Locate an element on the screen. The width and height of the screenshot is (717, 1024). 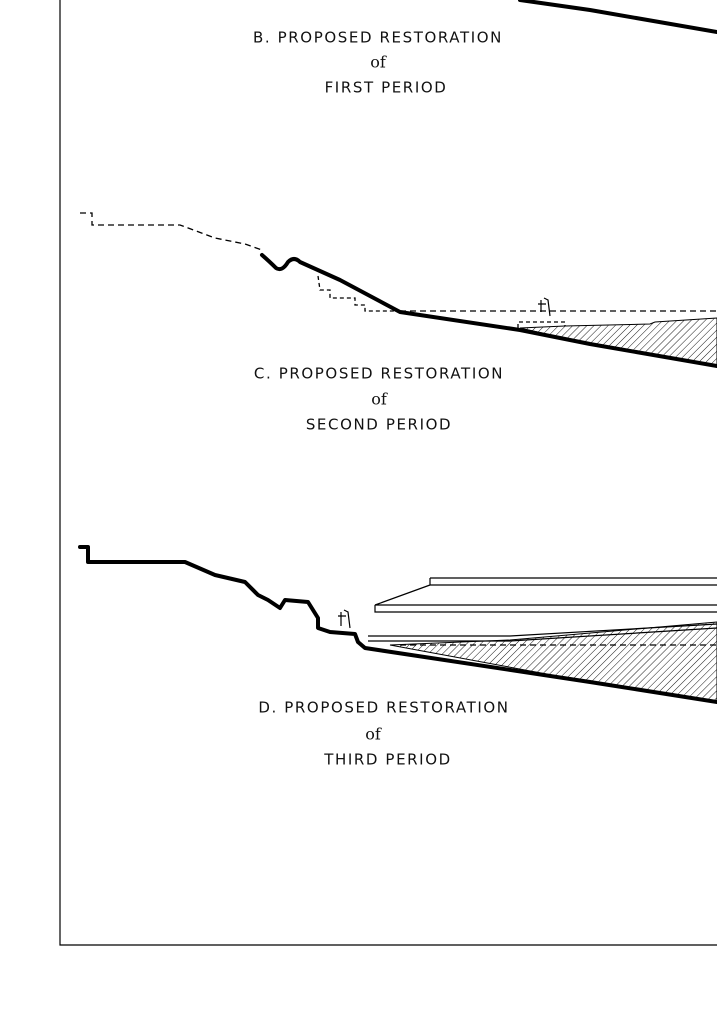
profile-c is located at coordinates (488, 310).